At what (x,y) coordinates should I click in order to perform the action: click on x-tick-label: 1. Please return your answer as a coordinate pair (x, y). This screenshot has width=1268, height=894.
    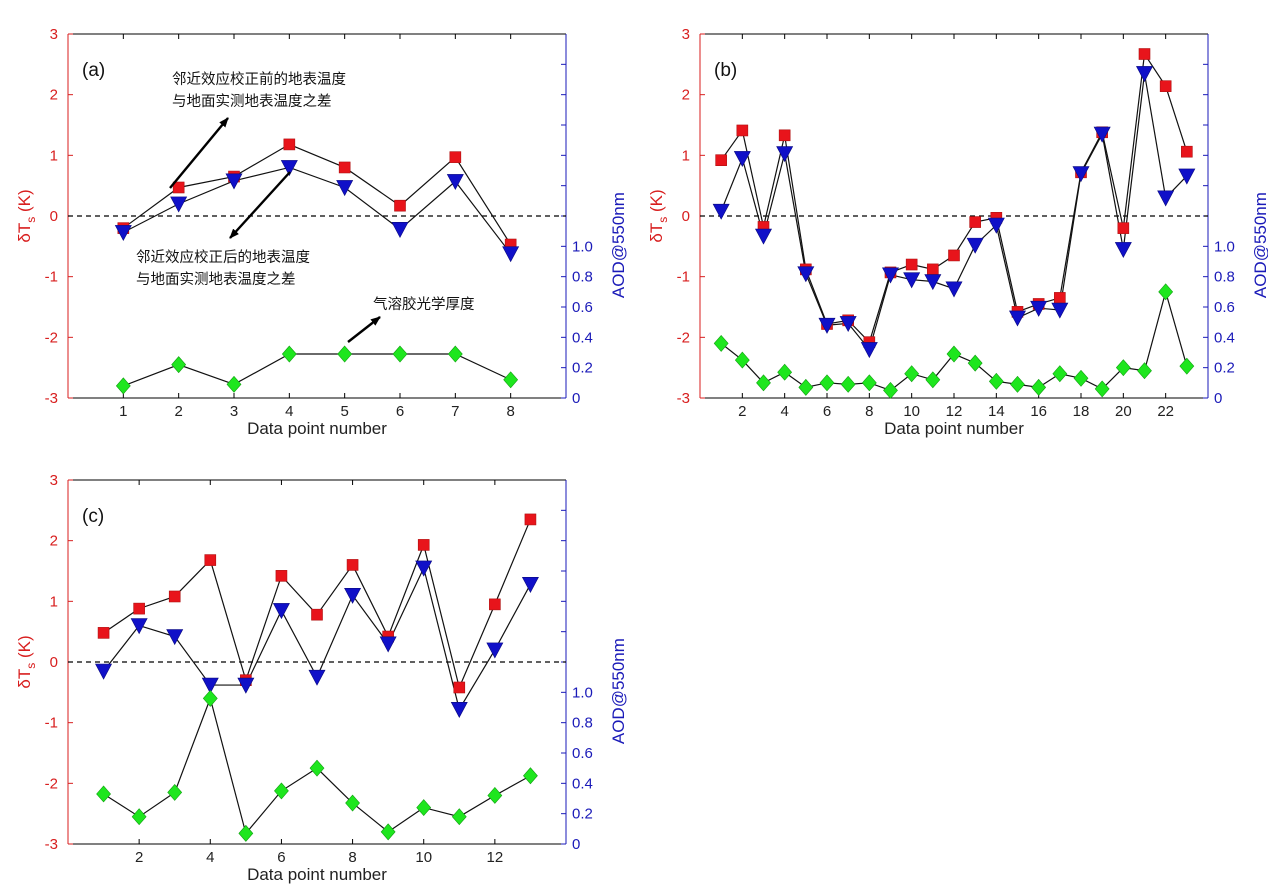
    Looking at the image, I should click on (123, 411).